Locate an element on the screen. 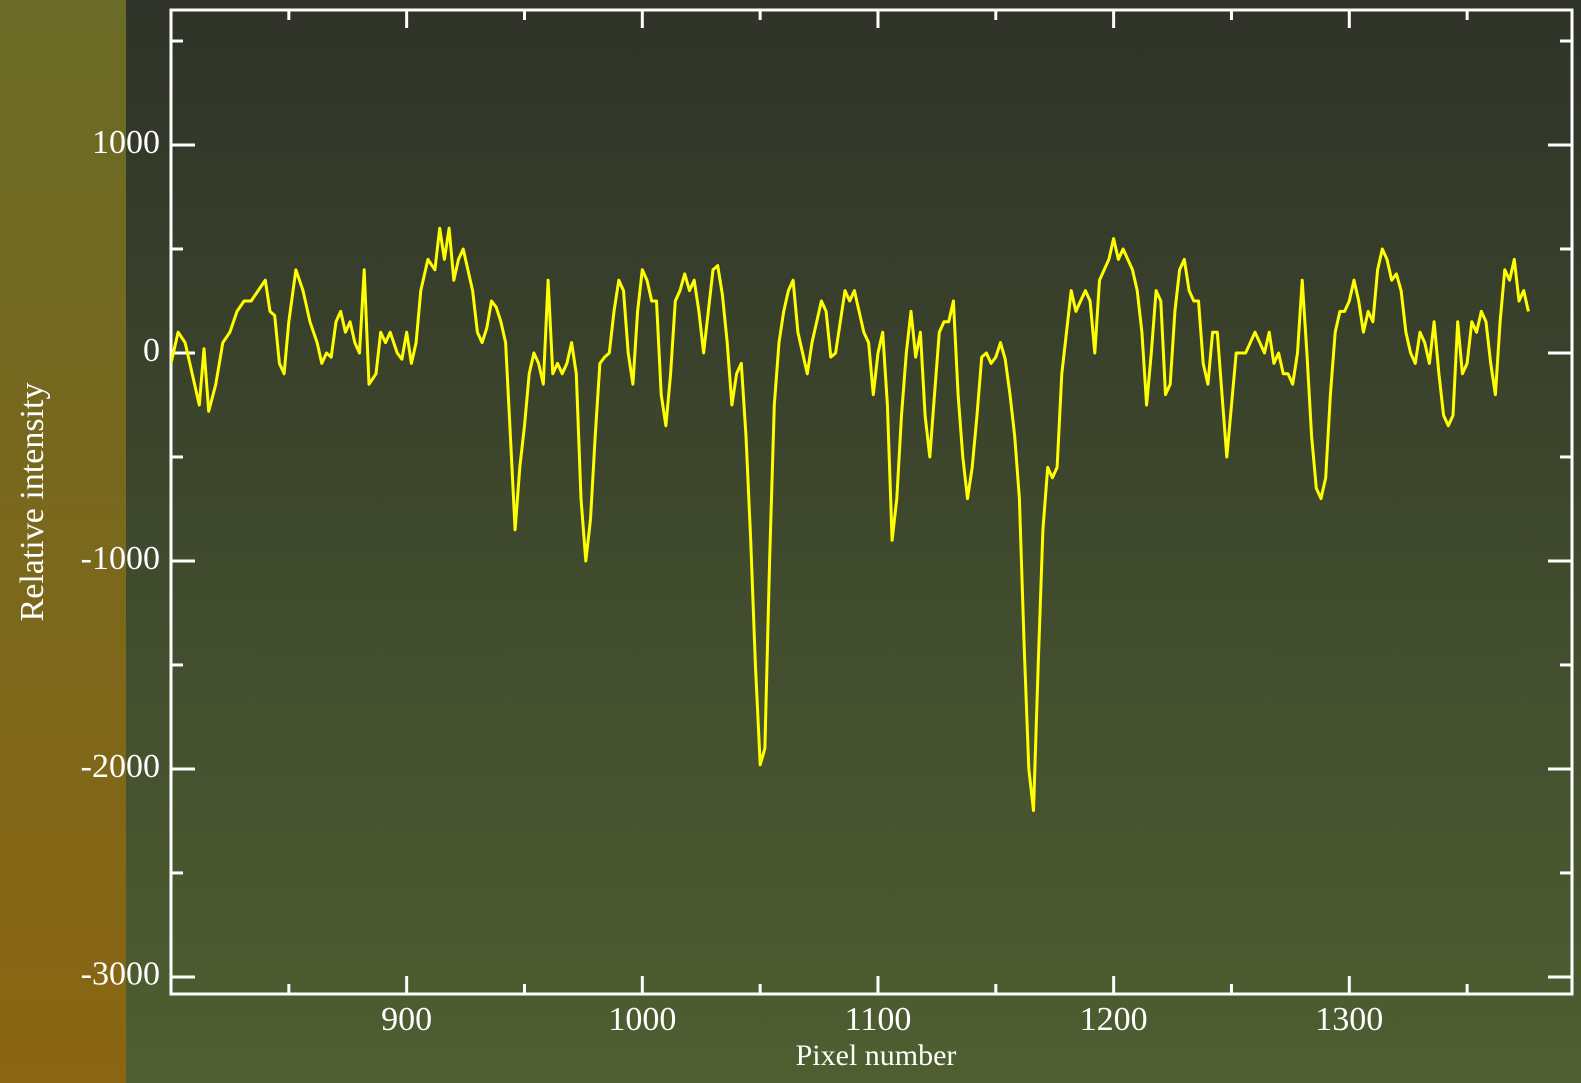 The image size is (1581, 1083). x-axis-title: Pixel number is located at coordinates (876, 1055).